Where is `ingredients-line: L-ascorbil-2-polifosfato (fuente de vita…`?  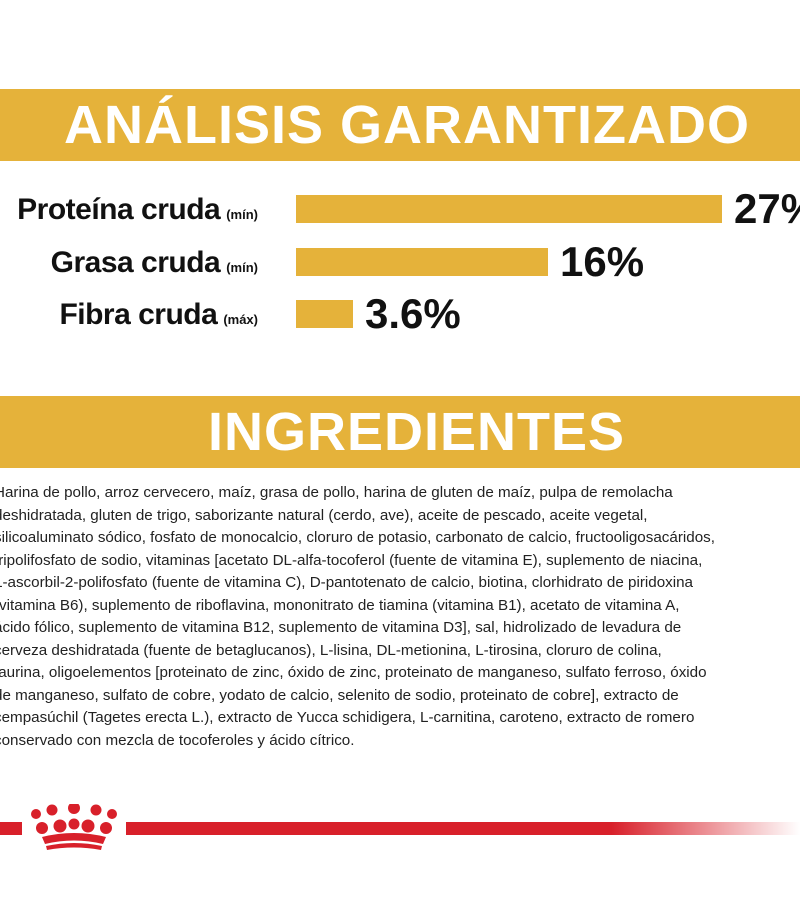 ingredients-line: L-ascorbil-2-polifosfato (fuente de vita… is located at coordinates (347, 582).